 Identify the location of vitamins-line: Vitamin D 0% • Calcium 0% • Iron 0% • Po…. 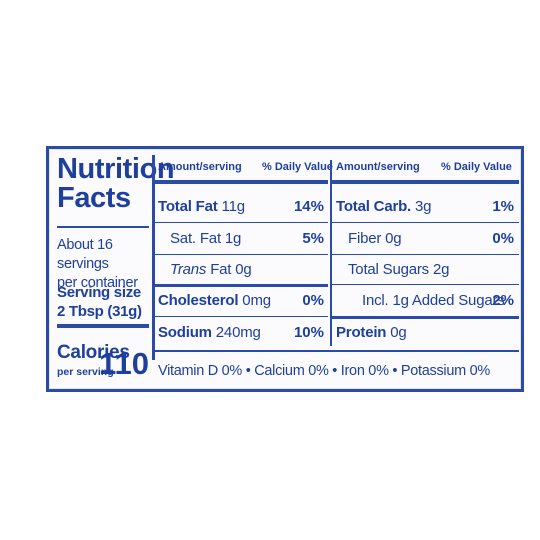
(324, 371).